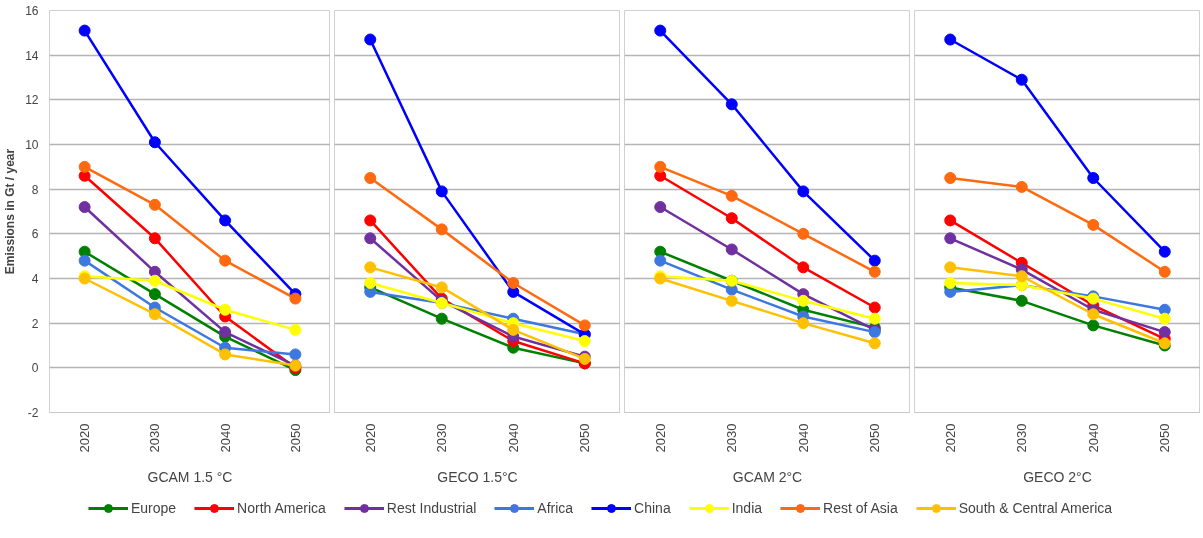 Image resolution: width=1203 pixels, height=538 pixels. What do you see at coordinates (10, 211) in the screenshot?
I see `y-axis-title: Emissions in Gt / year` at bounding box center [10, 211].